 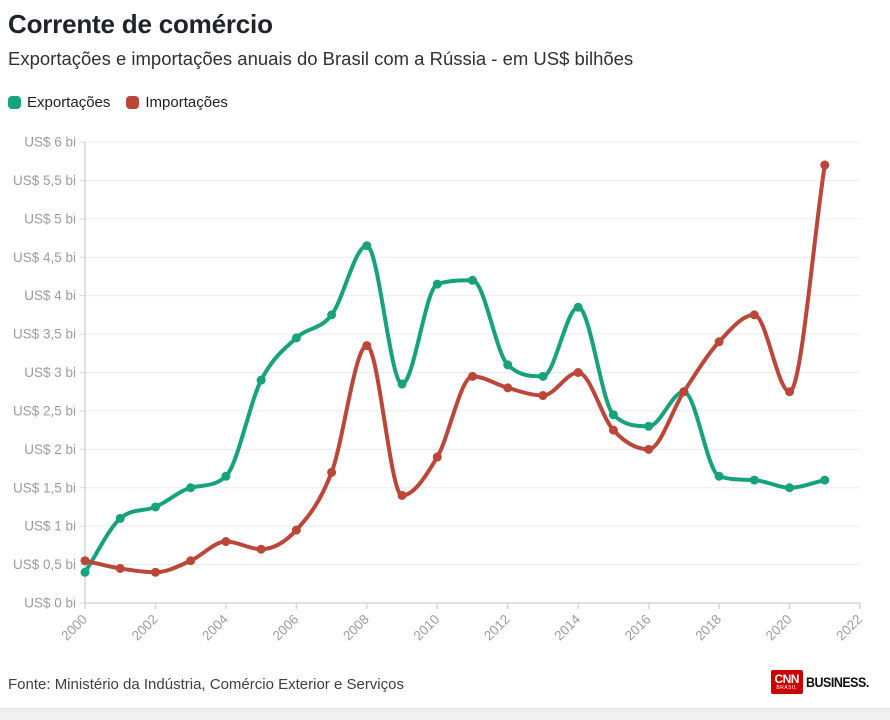 What do you see at coordinates (427, 628) in the screenshot?
I see `x-tick-label: 2010` at bounding box center [427, 628].